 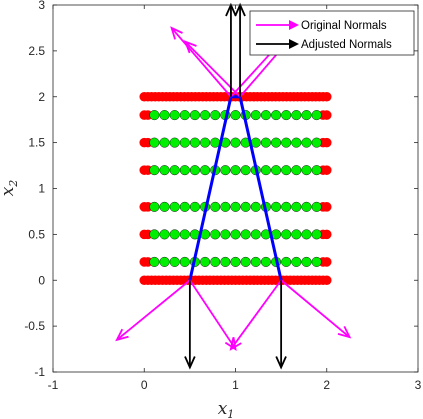 What do you see at coordinates (53, 385) in the screenshot?
I see `x-tick-label: -1` at bounding box center [53, 385].